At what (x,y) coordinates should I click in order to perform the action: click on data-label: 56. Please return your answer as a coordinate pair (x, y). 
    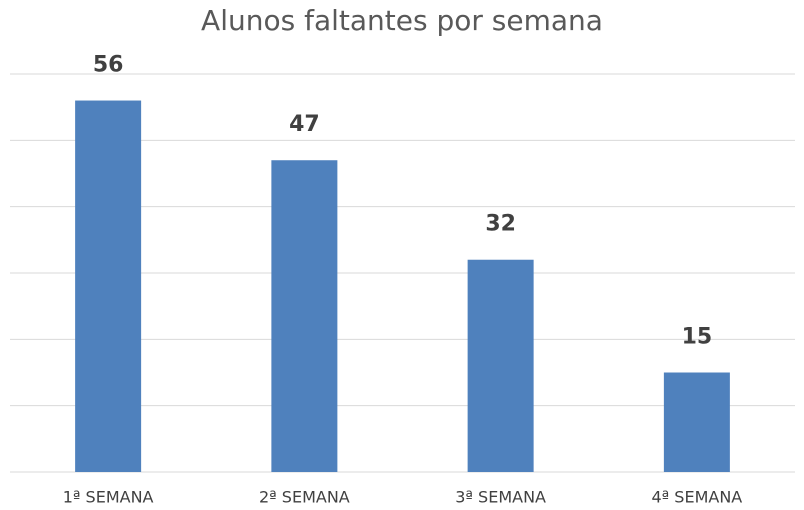
    Looking at the image, I should click on (108, 65).